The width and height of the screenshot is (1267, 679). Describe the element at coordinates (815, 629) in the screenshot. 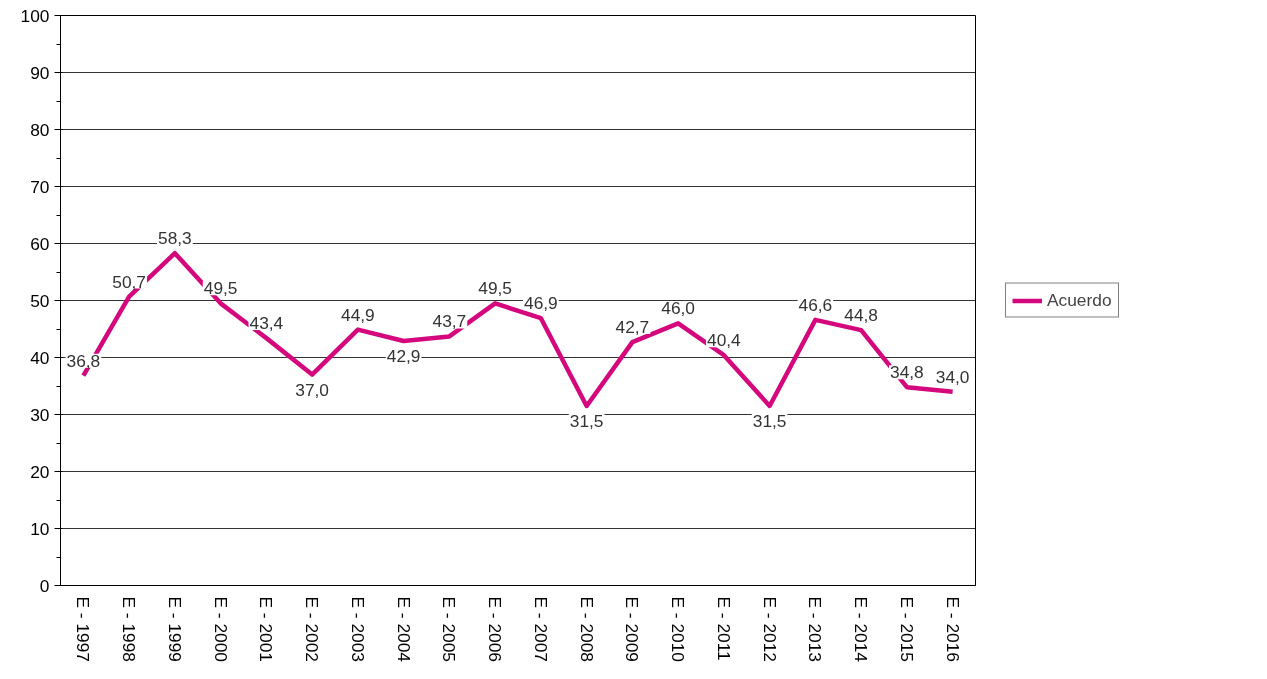

I see `x-tick-label: E - 2013` at that location.